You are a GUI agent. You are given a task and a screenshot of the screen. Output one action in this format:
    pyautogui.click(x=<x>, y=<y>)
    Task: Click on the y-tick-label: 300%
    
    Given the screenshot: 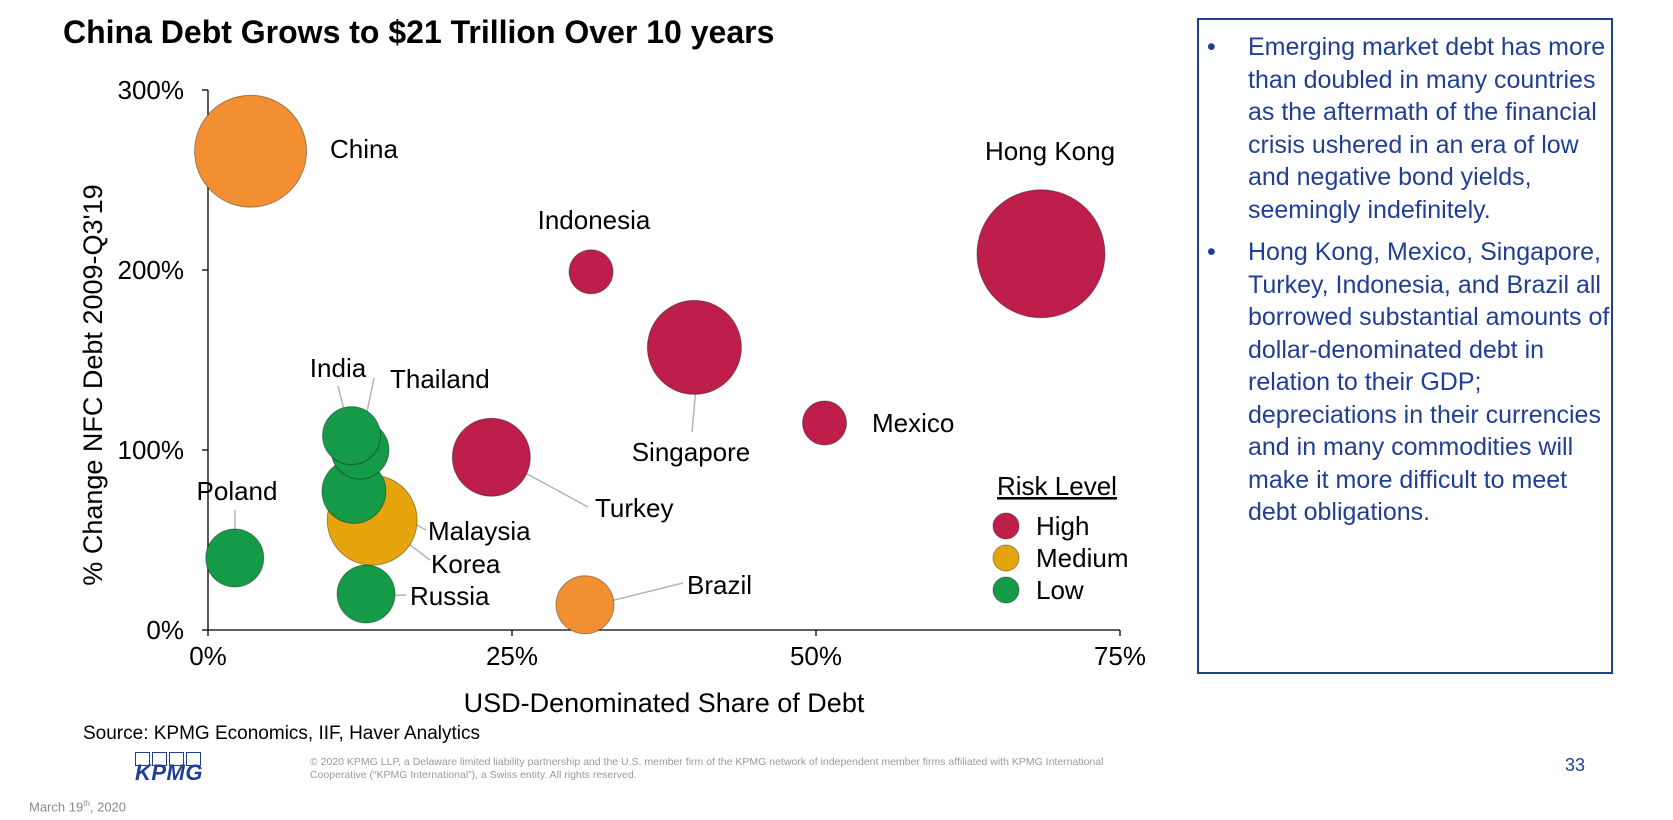 What is the action you would take?
    pyautogui.click(x=151, y=90)
    